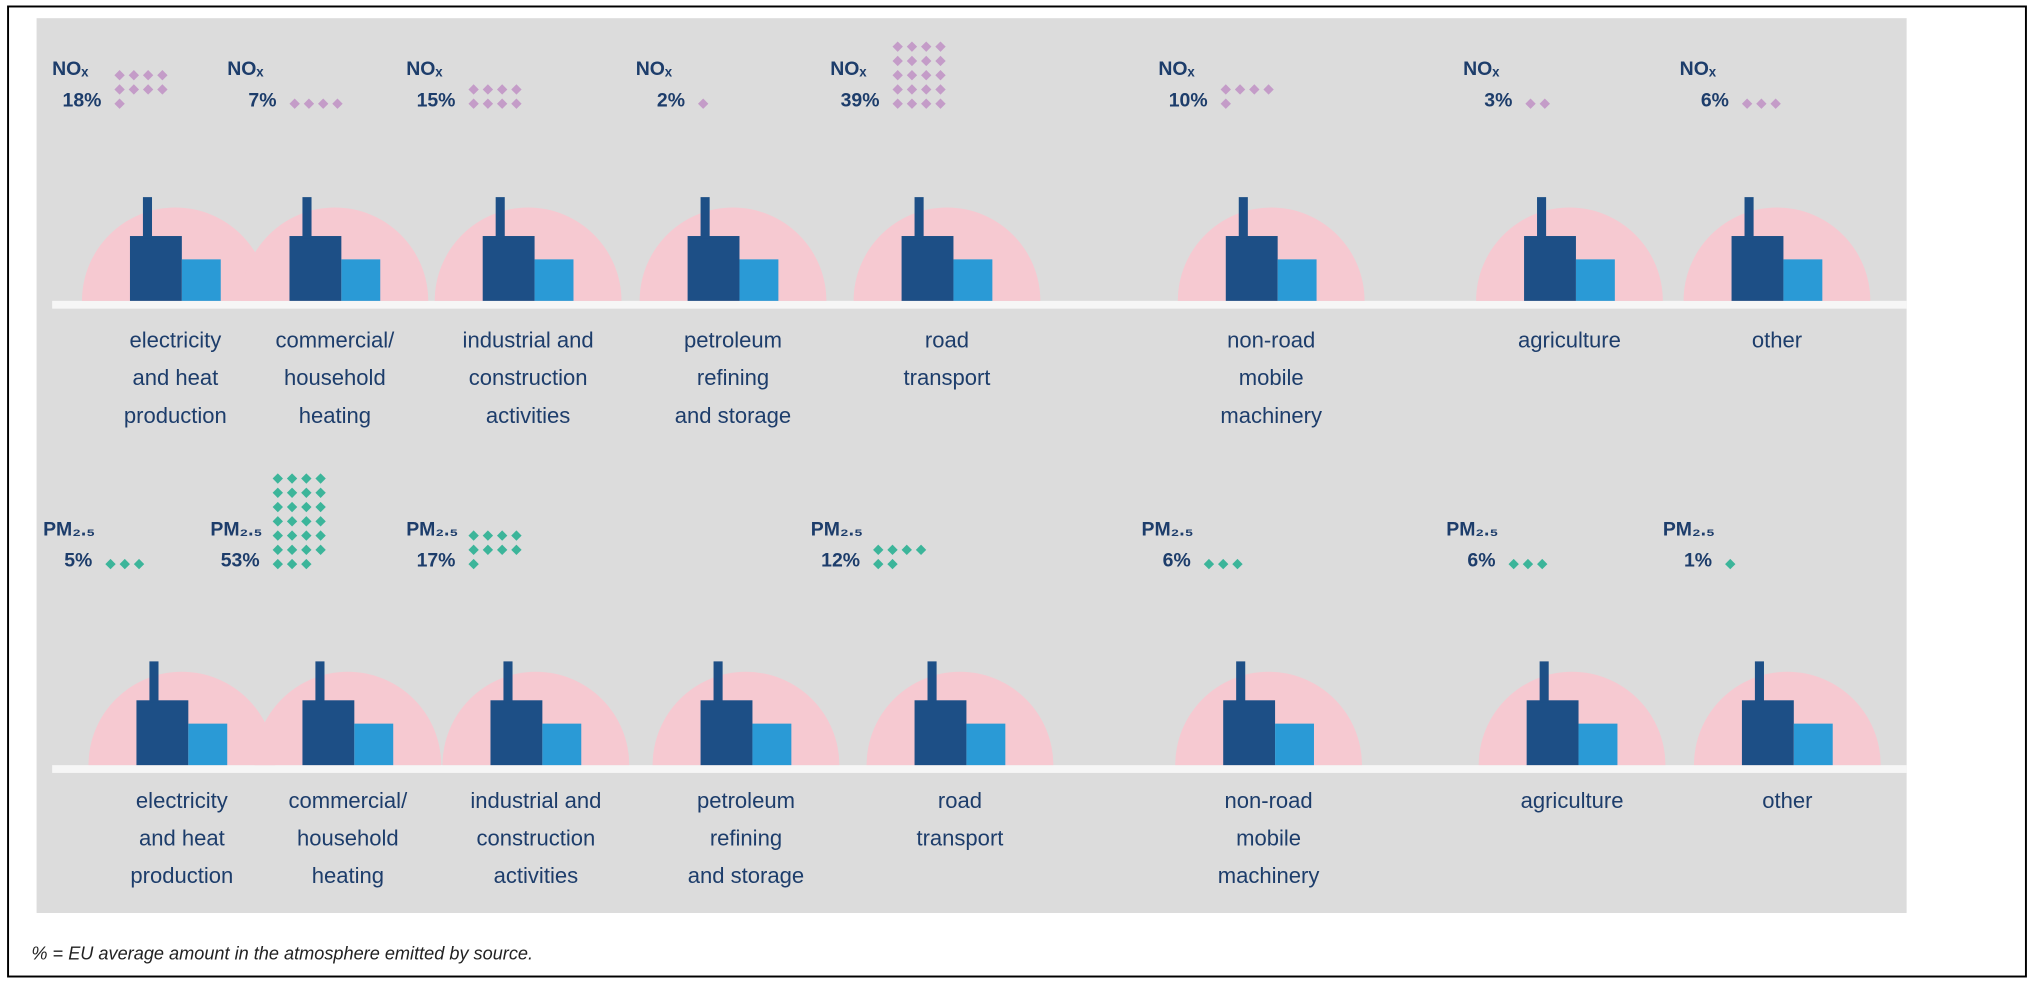 The height and width of the screenshot is (988, 2034). I want to click on source-label-line: commercial/, so click(335, 340).